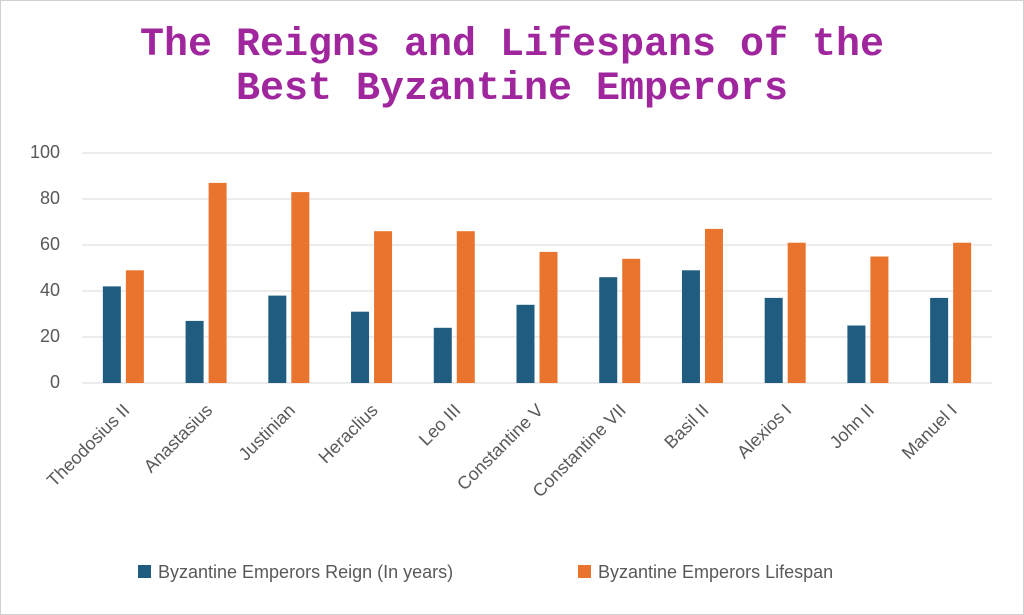 Image resolution: width=1024 pixels, height=615 pixels. What do you see at coordinates (50, 198) in the screenshot?
I see `y-tick-label: 80` at bounding box center [50, 198].